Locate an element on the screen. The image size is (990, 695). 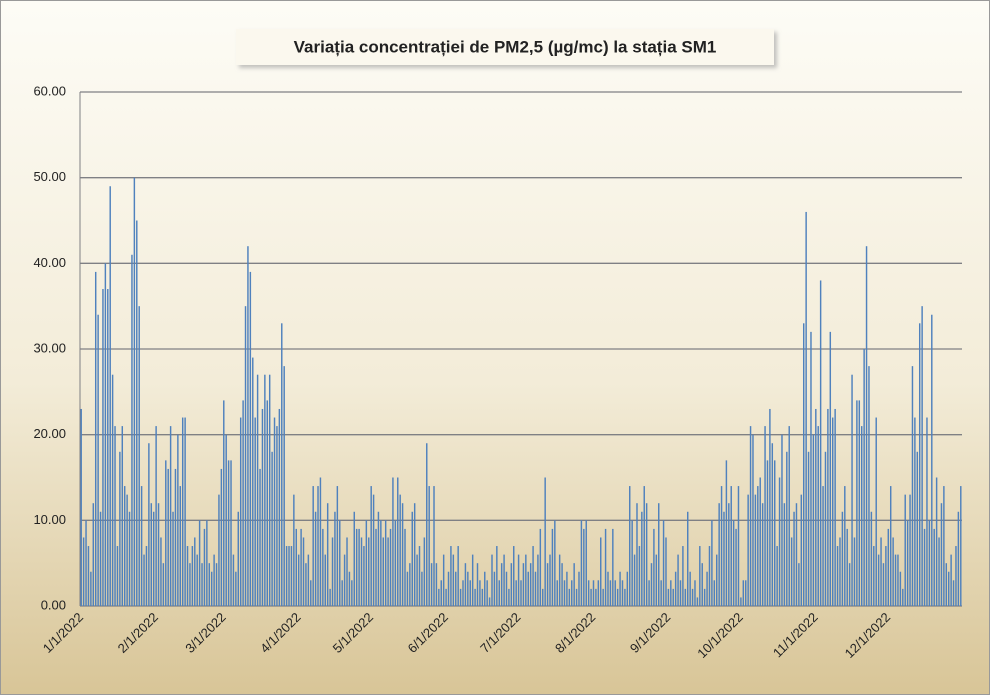
y-tick-label: 0.00 is located at coordinates (53, 604).